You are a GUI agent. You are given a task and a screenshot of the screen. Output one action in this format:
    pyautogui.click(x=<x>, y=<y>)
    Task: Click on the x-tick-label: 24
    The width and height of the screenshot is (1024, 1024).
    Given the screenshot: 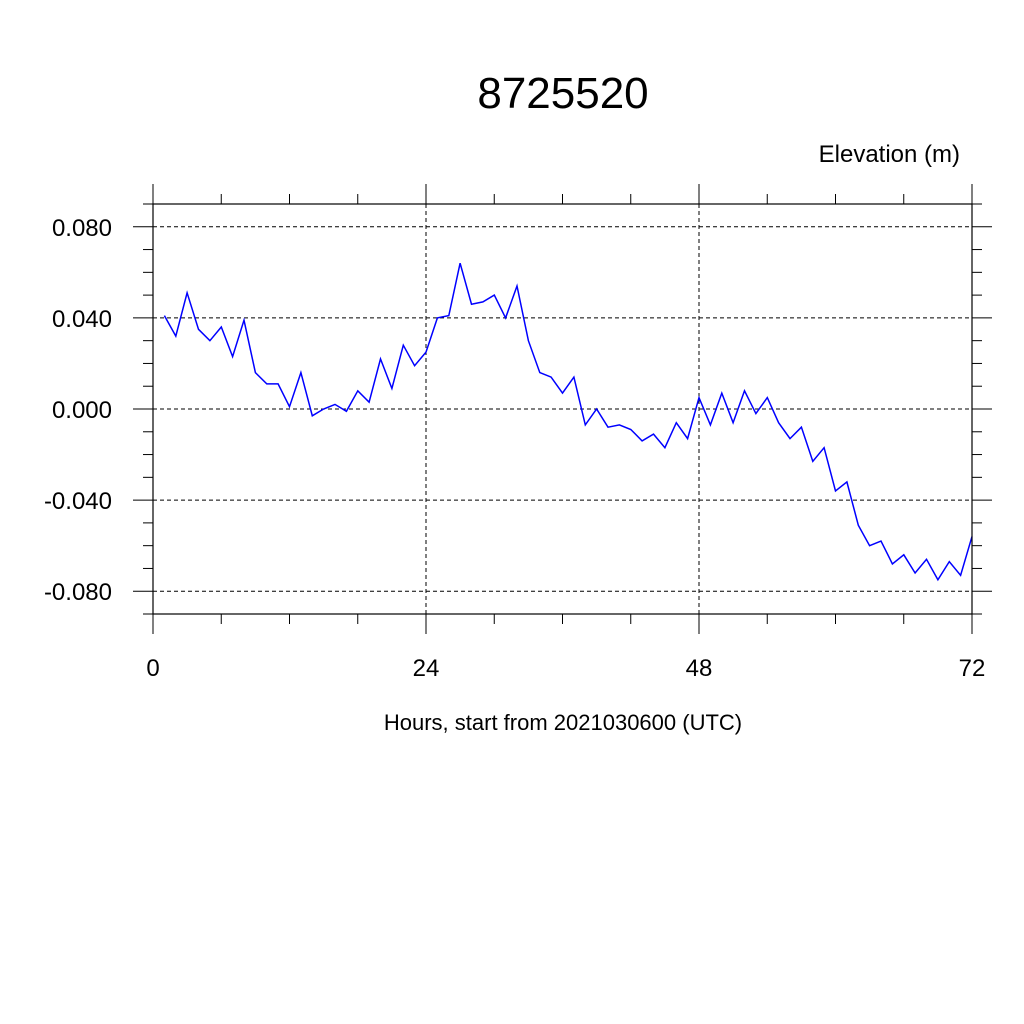 What is the action you would take?
    pyautogui.click(x=426, y=668)
    